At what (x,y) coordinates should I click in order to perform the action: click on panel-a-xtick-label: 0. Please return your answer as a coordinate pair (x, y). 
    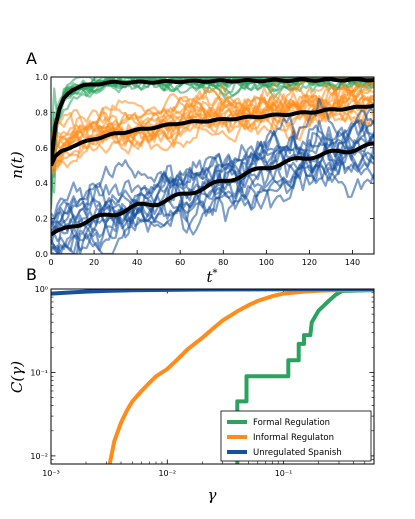
    Looking at the image, I should click on (50, 262).